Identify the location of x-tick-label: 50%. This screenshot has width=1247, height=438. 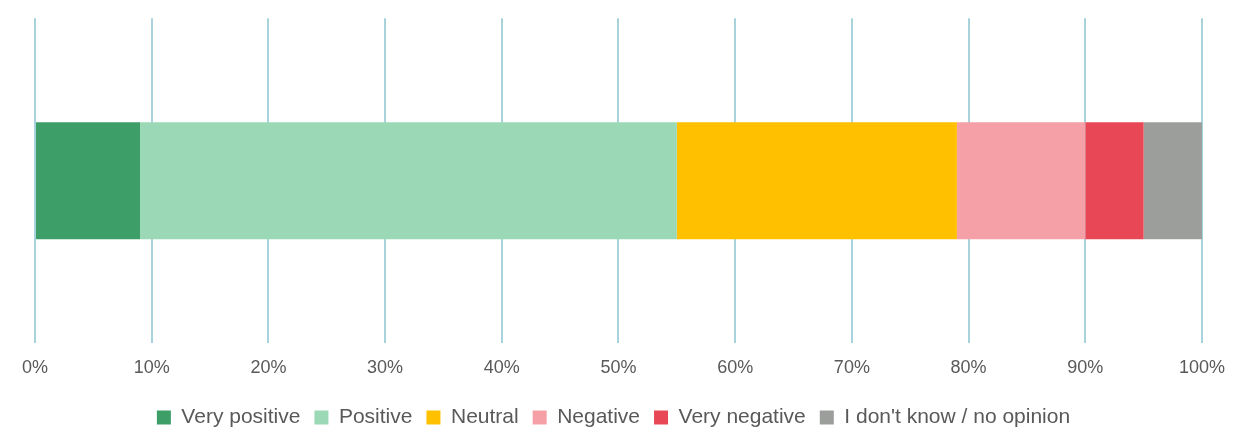
(618, 367).